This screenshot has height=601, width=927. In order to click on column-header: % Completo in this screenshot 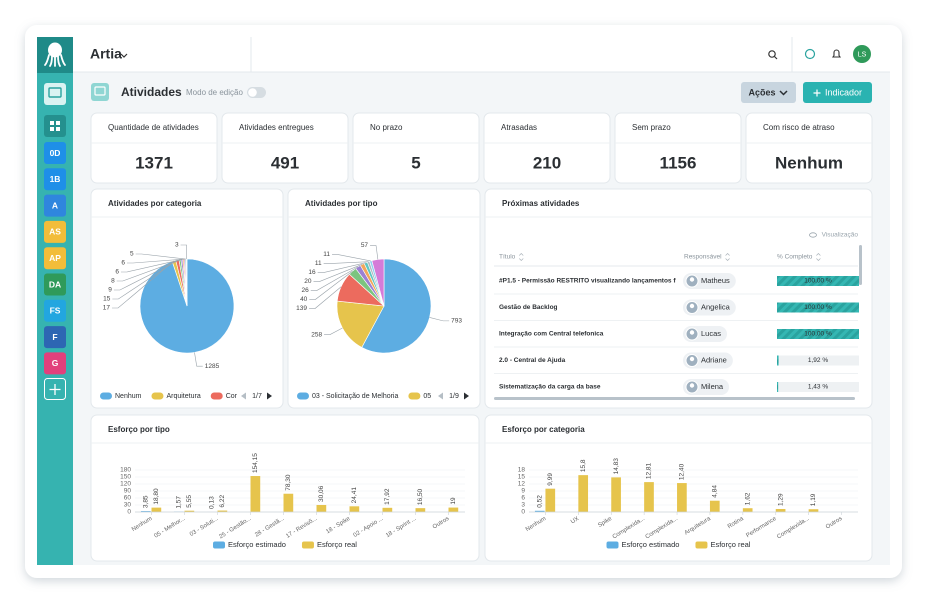, I will do `click(795, 257)`.